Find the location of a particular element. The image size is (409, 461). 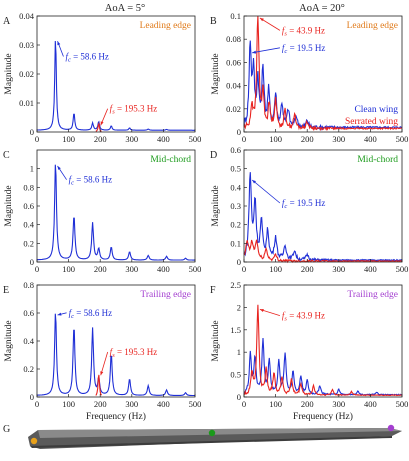

wing-edge-highlight is located at coordinates (211, 442).